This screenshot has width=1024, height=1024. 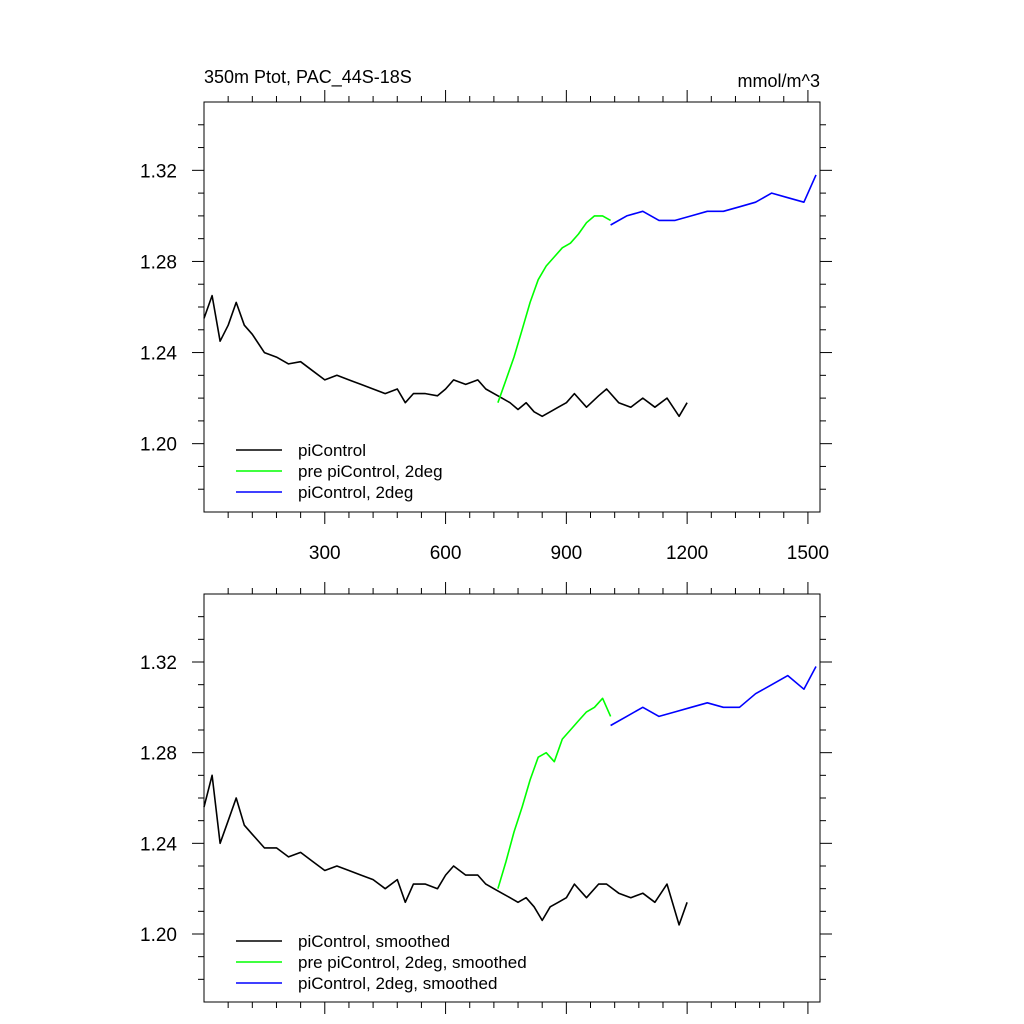 What do you see at coordinates (779, 81) in the screenshot?
I see `units-label: mmol/m^3` at bounding box center [779, 81].